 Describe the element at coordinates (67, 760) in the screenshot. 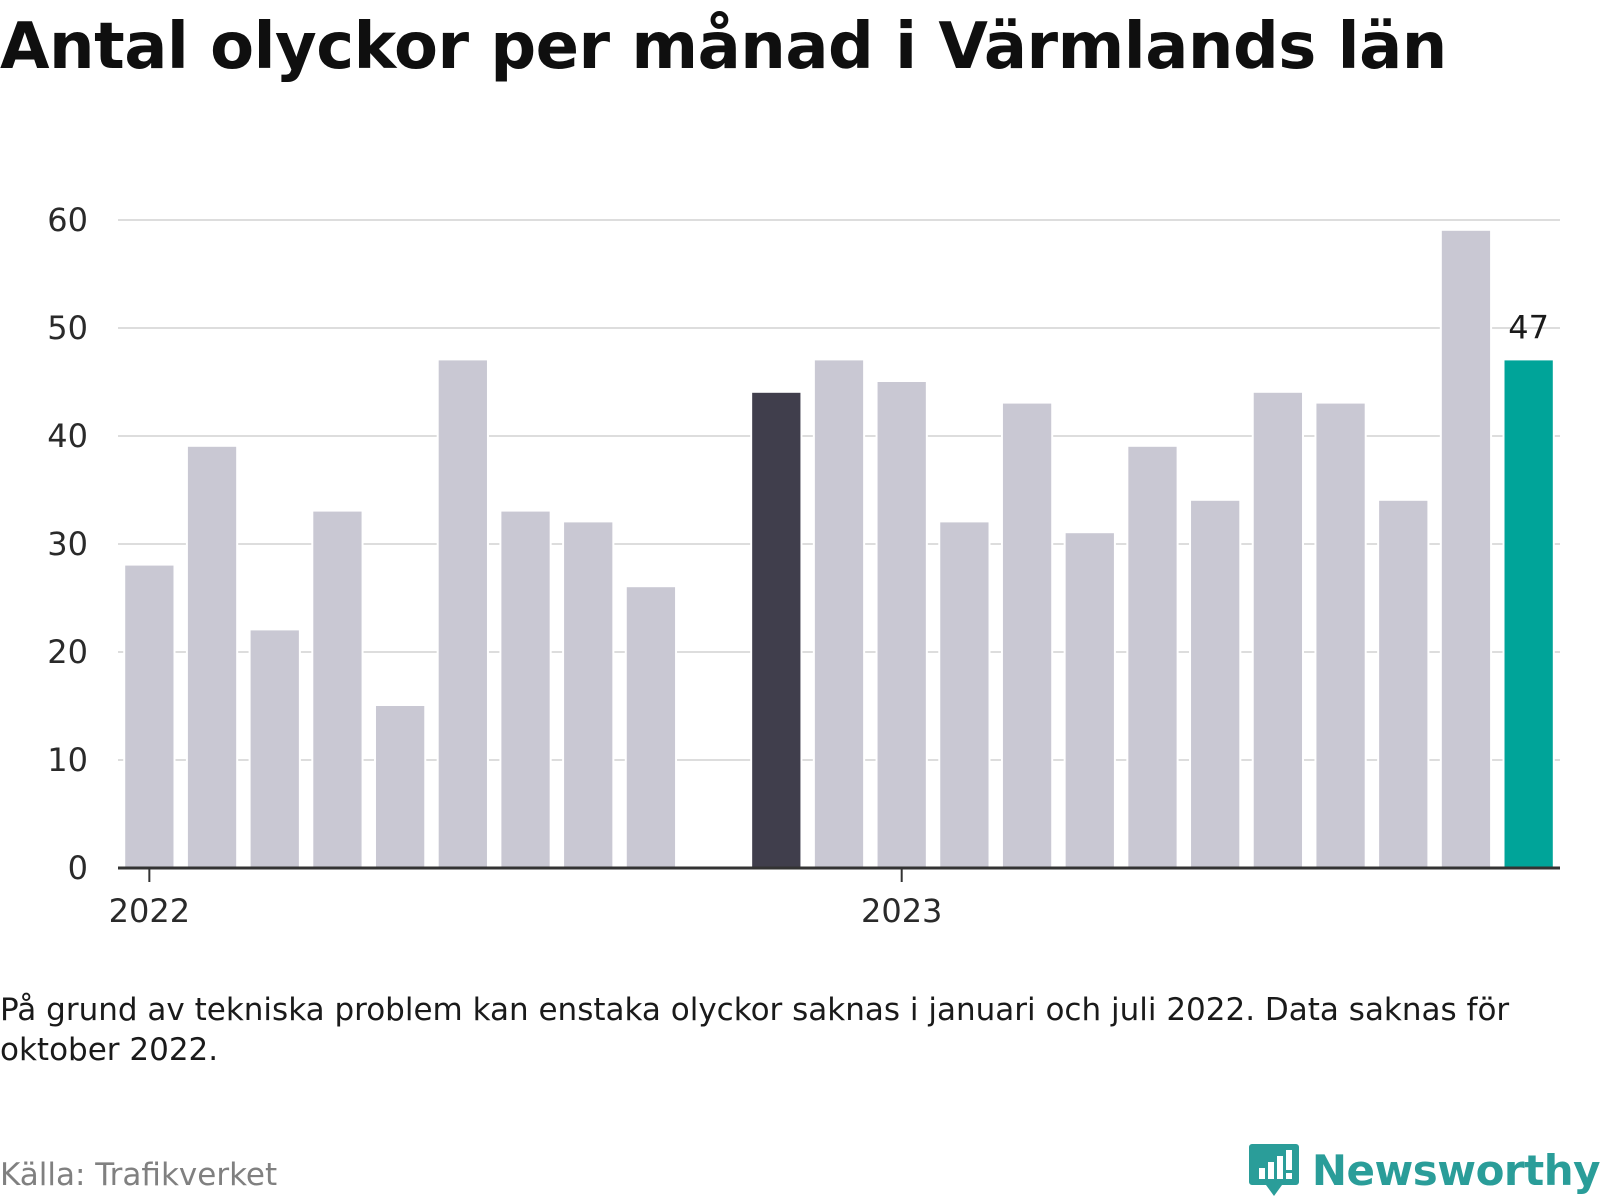

I see `y-tick-label: 10` at that location.